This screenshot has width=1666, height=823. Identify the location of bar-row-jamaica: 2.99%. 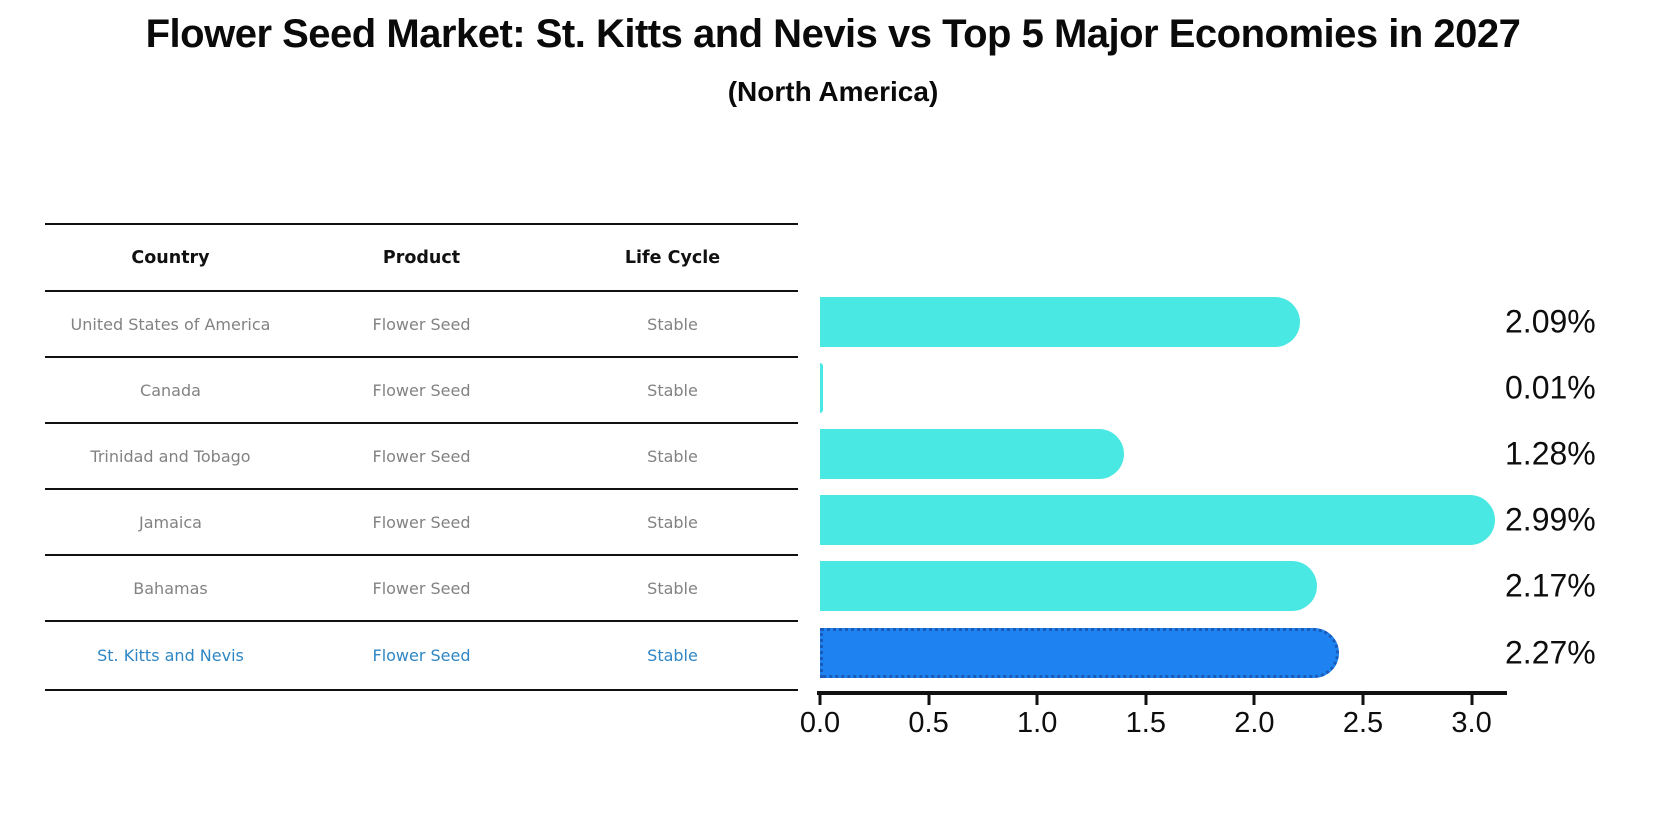
(1208, 520).